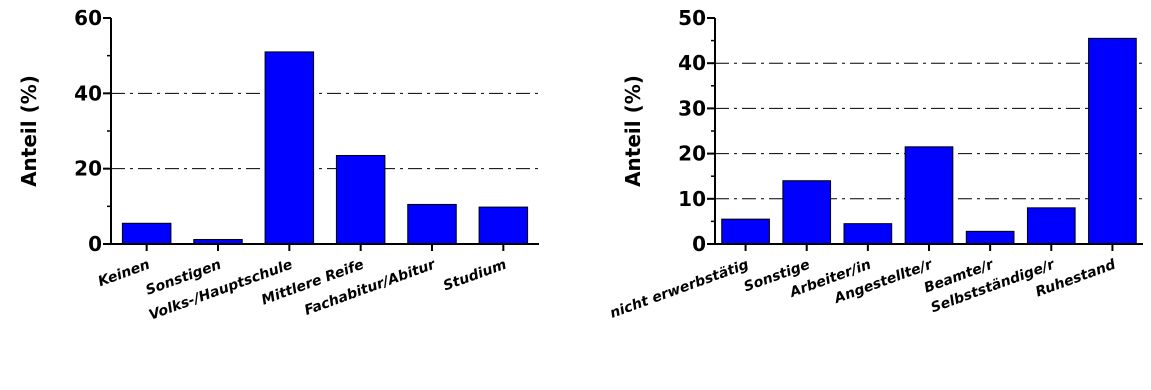  What do you see at coordinates (692, 108) in the screenshot?
I see `y-tick-label: 30` at bounding box center [692, 108].